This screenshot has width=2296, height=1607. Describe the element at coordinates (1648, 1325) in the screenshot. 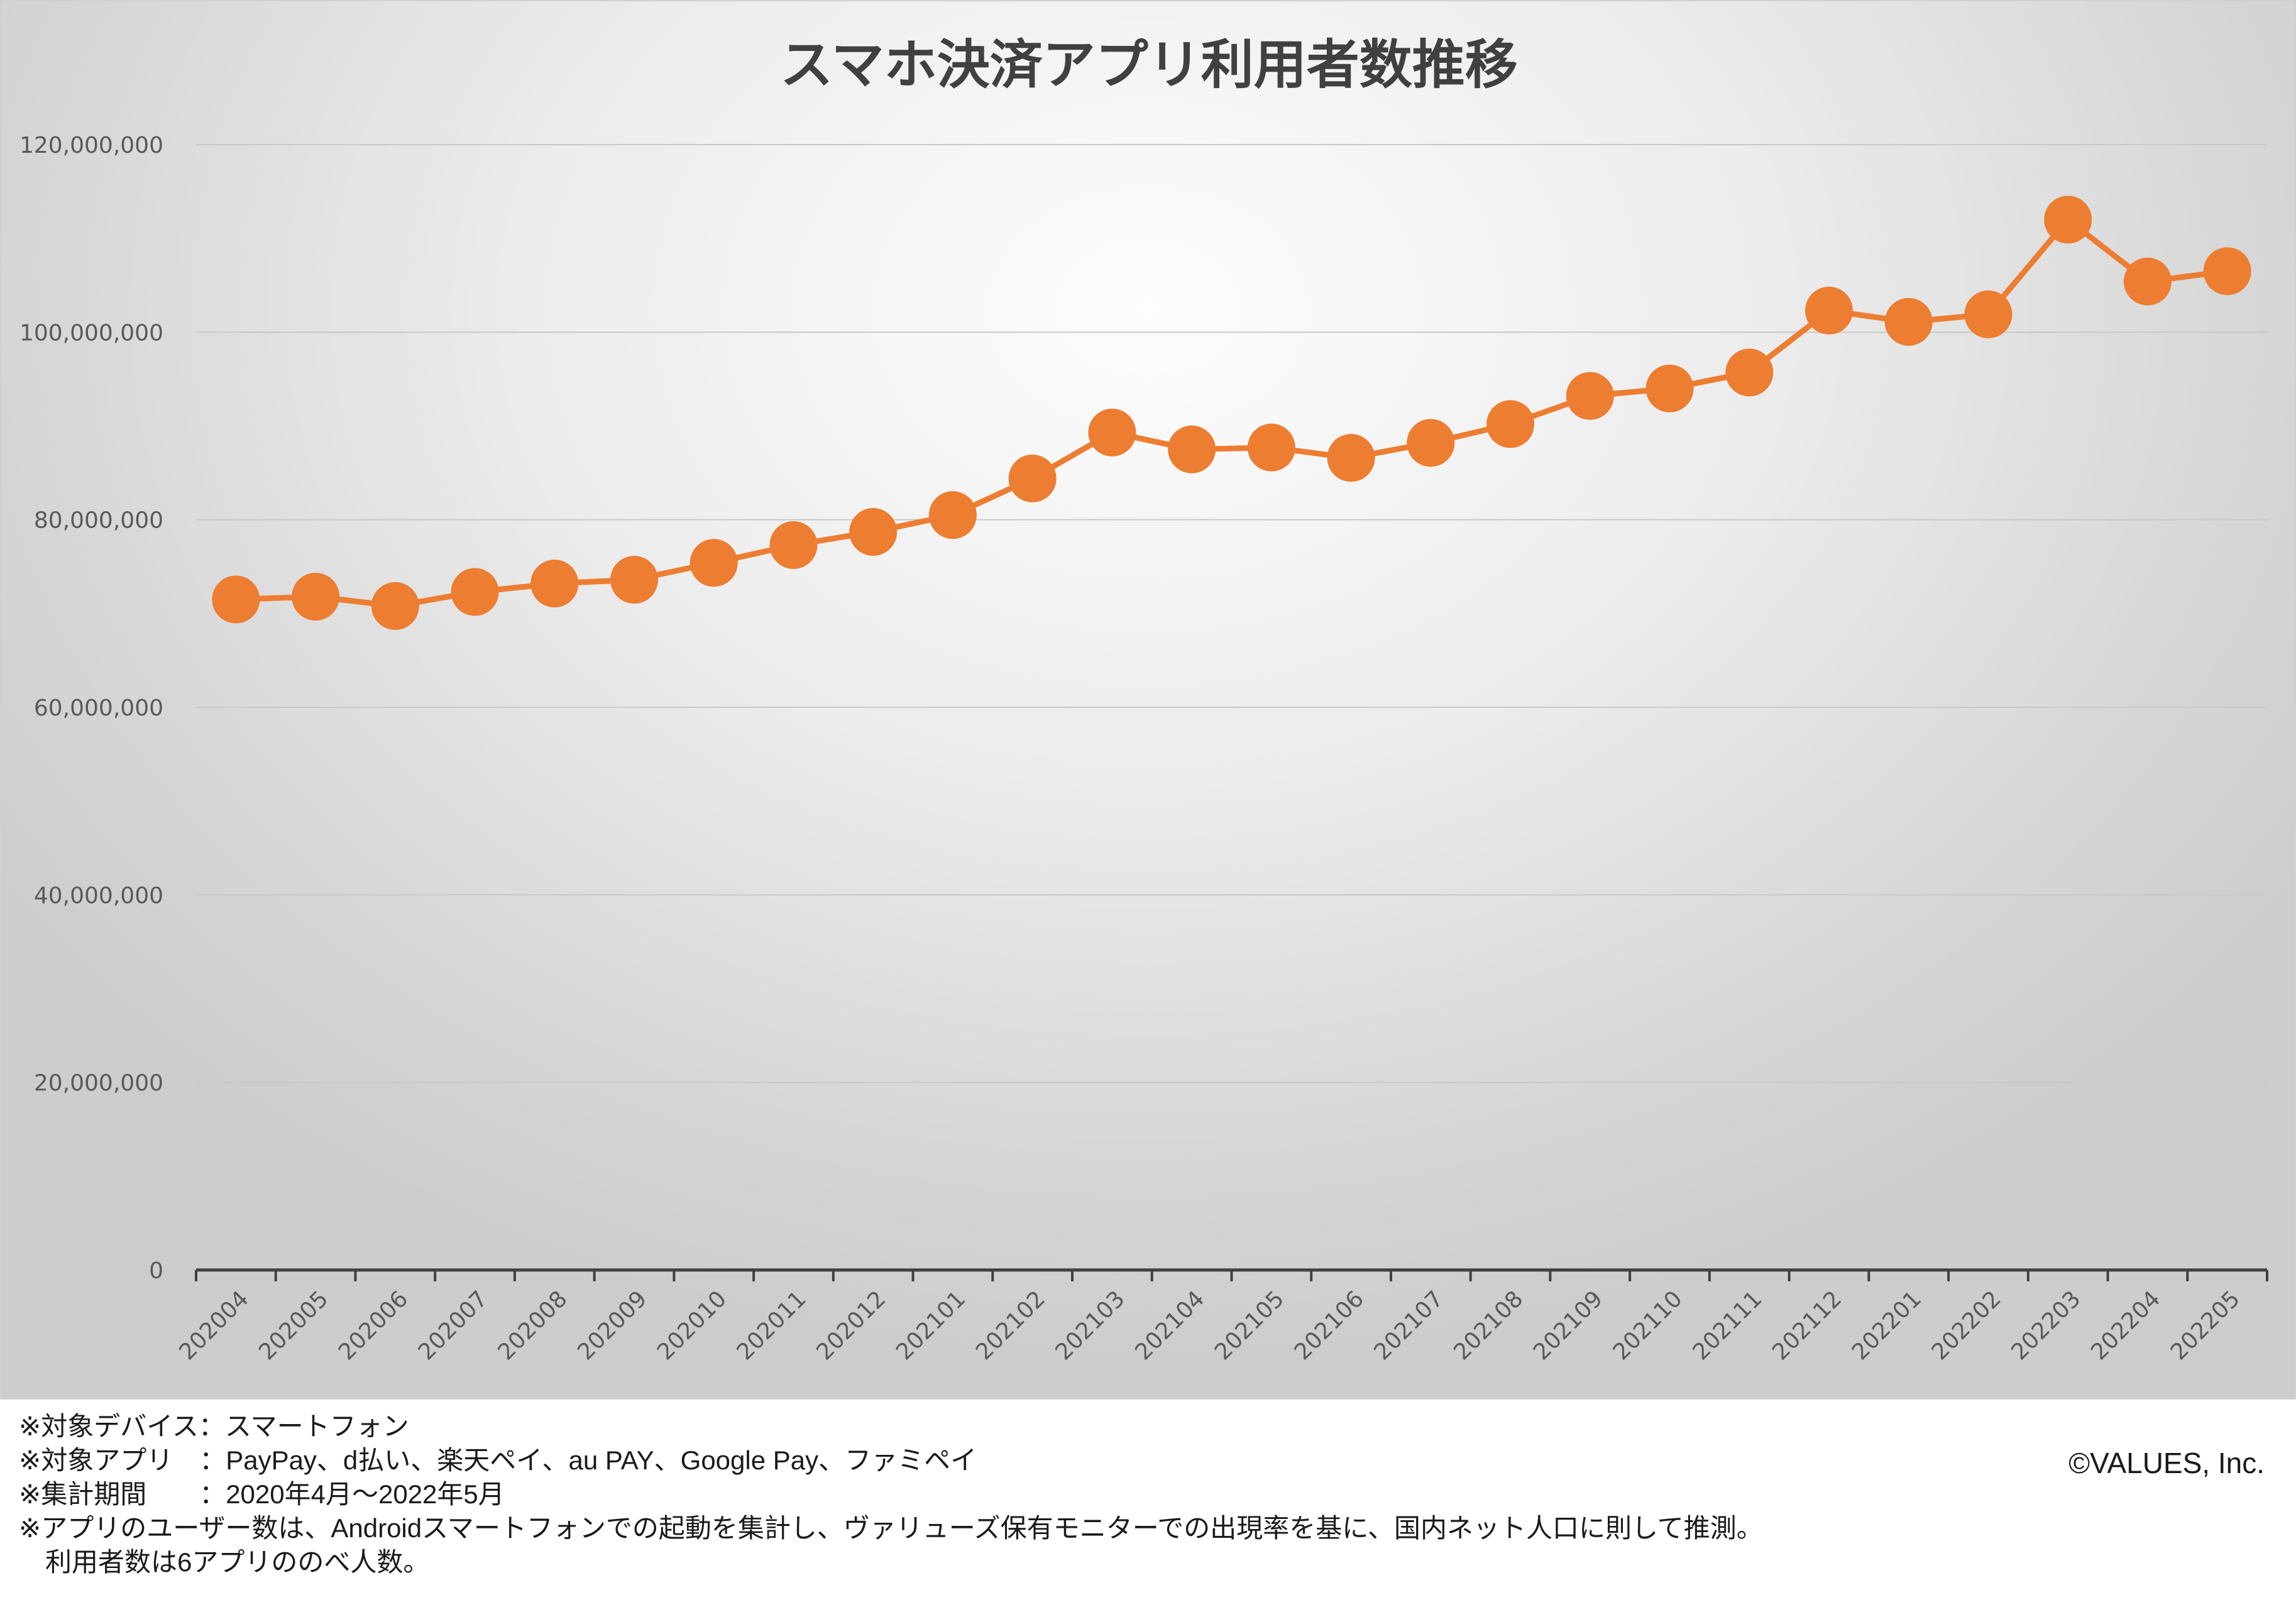

I see `x-tick-label: 202110` at that location.